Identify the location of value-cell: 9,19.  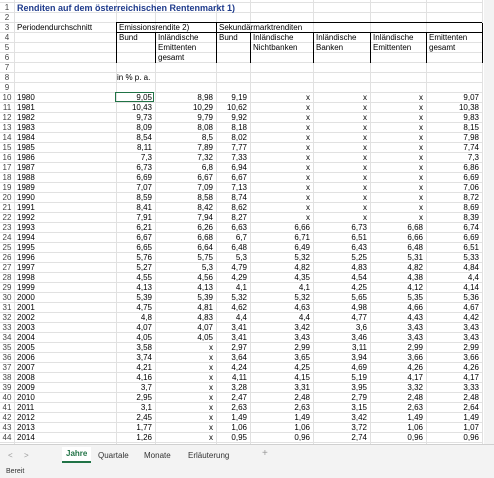
(239, 97).